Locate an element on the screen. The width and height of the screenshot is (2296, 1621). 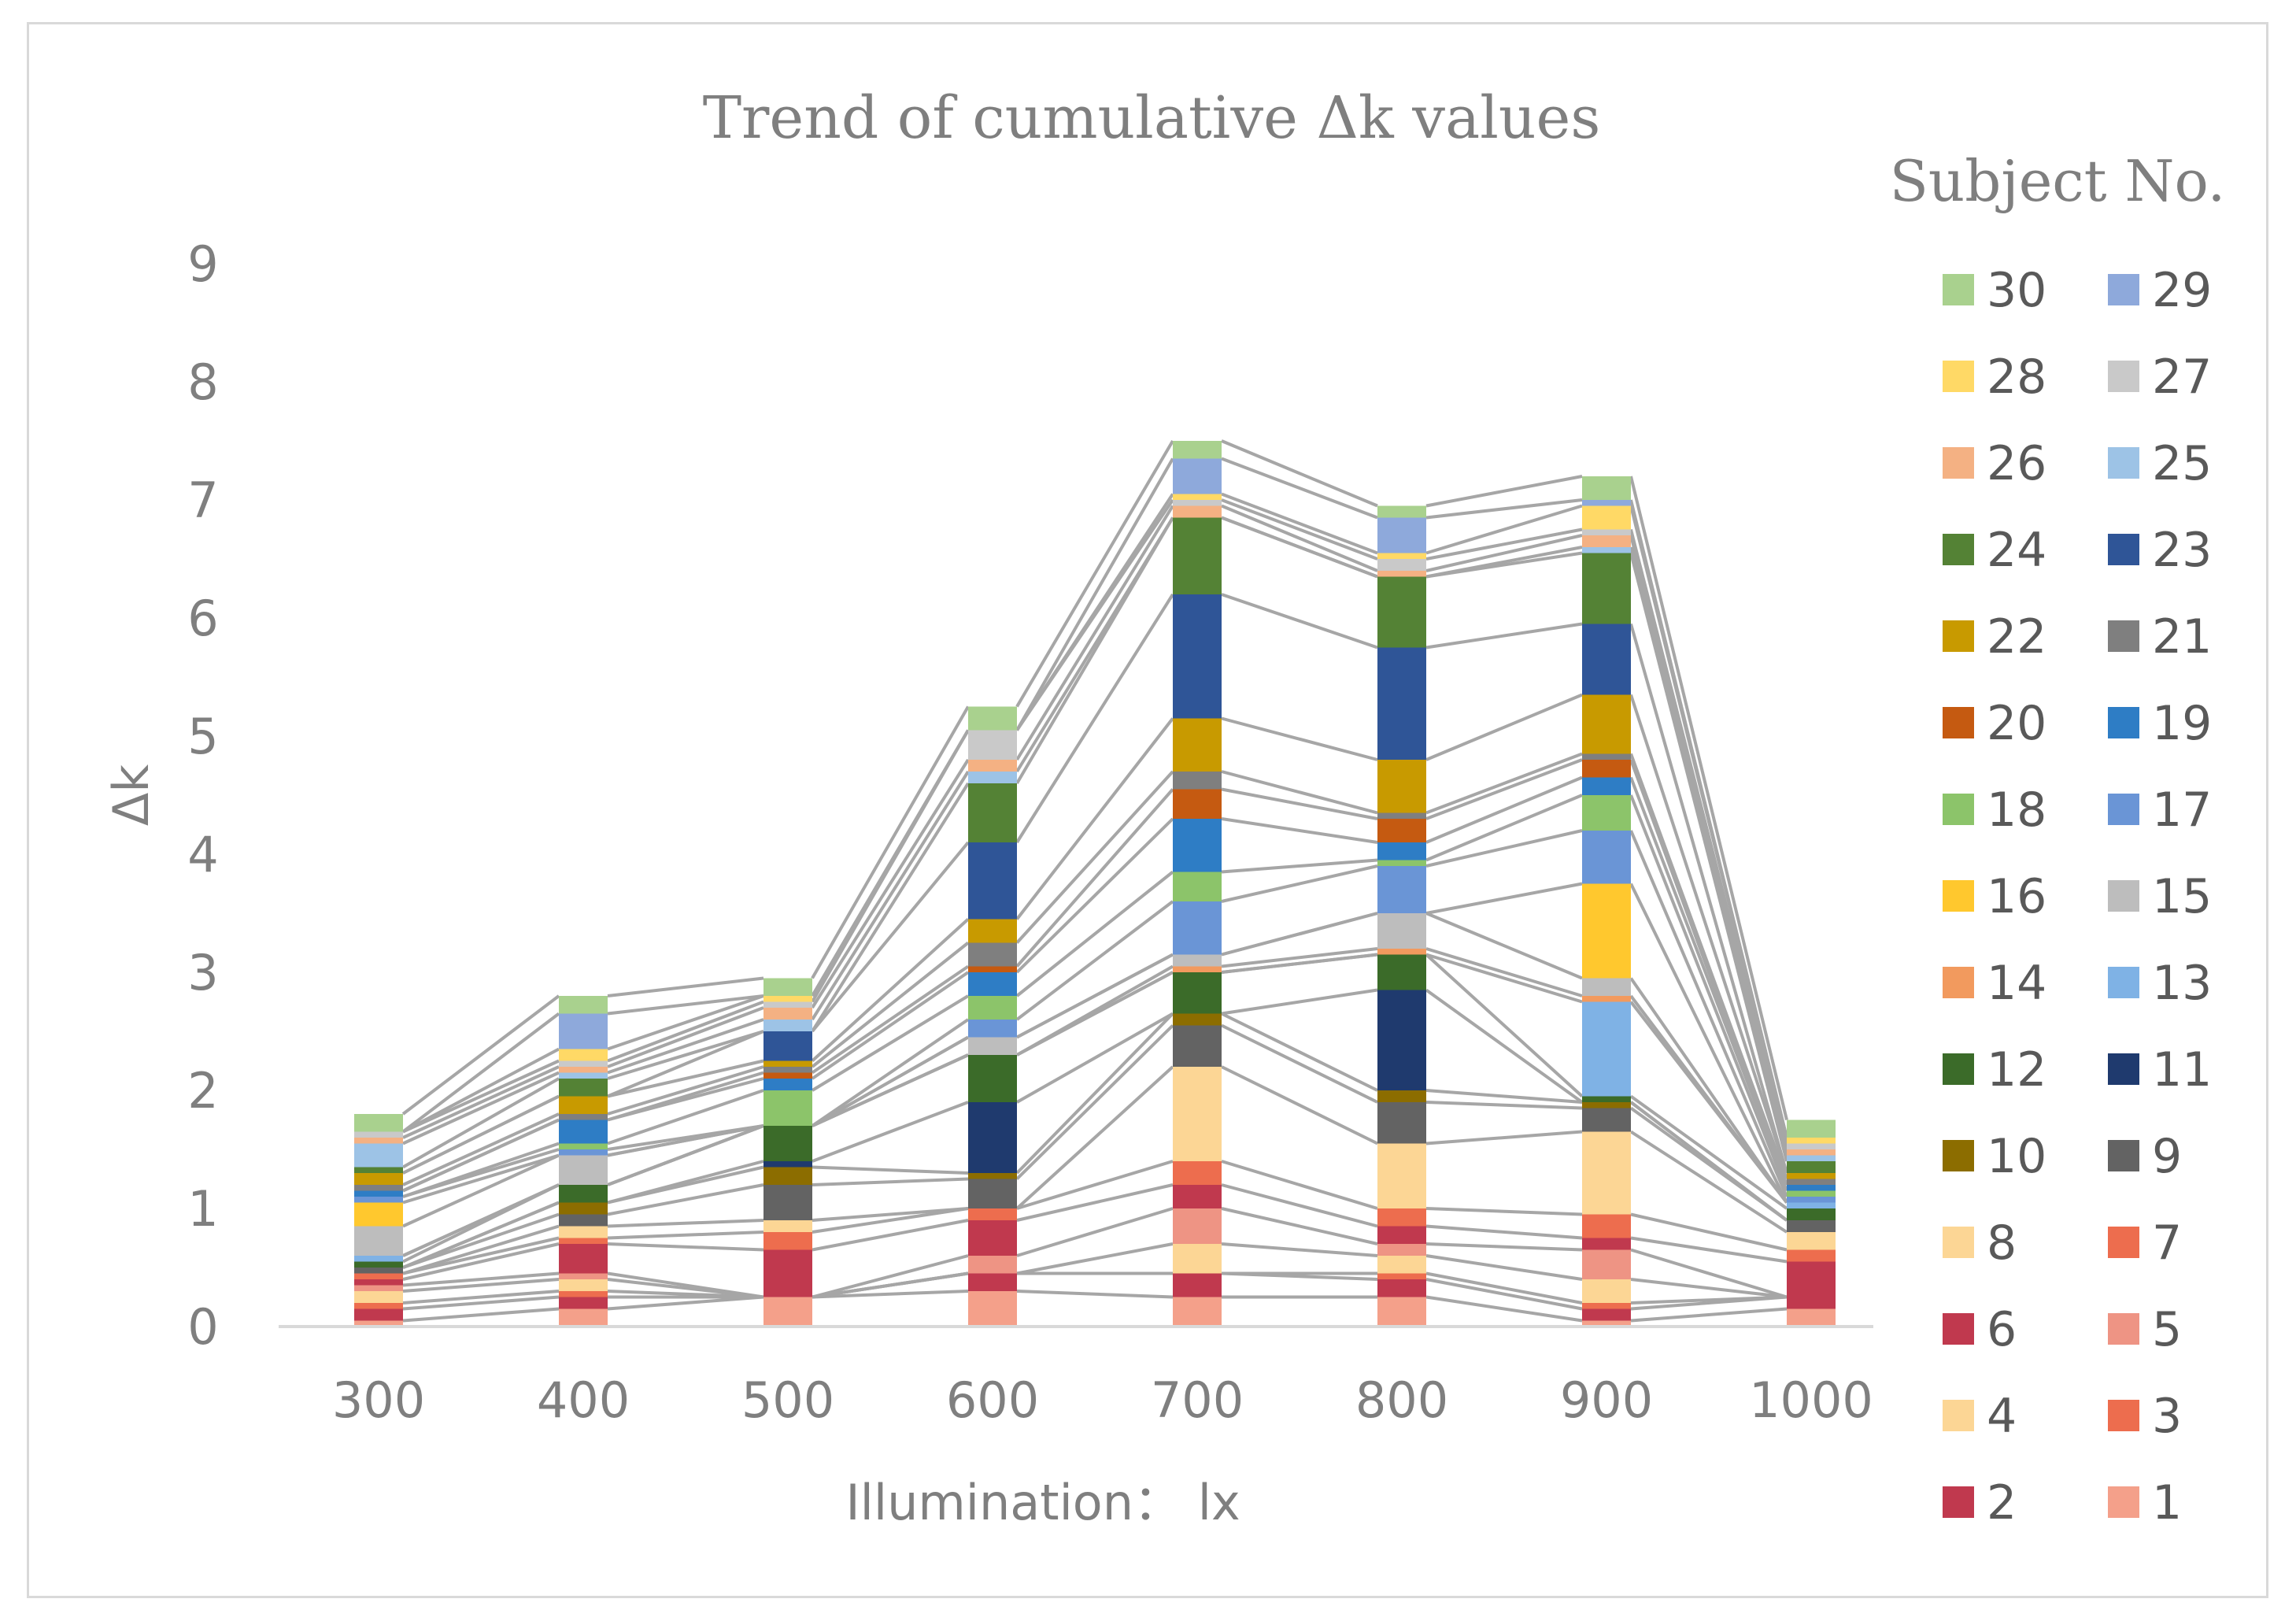
legend-label: 17 is located at coordinates (2182, 810).